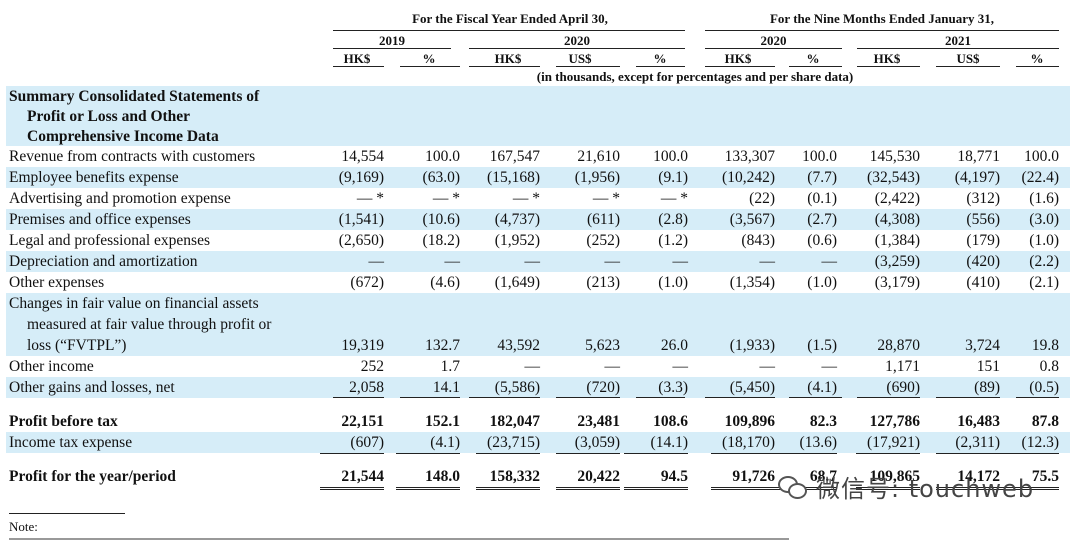  I want to click on section-title-line-2: Profit or Loss and Other, so click(109, 116).